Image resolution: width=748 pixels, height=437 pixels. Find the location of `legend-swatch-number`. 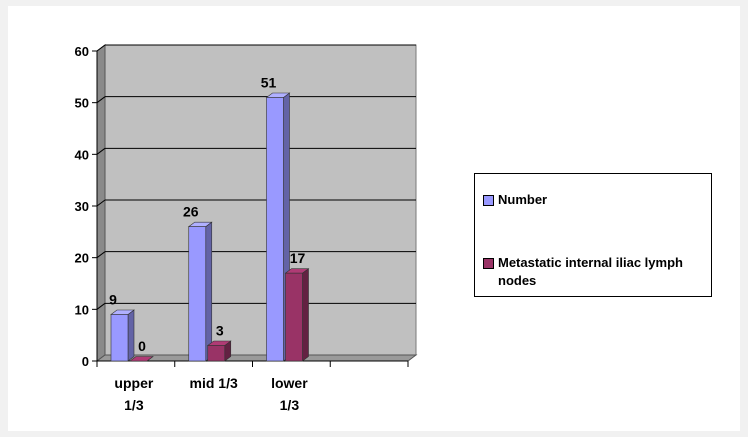

legend-swatch-number is located at coordinates (488, 200).